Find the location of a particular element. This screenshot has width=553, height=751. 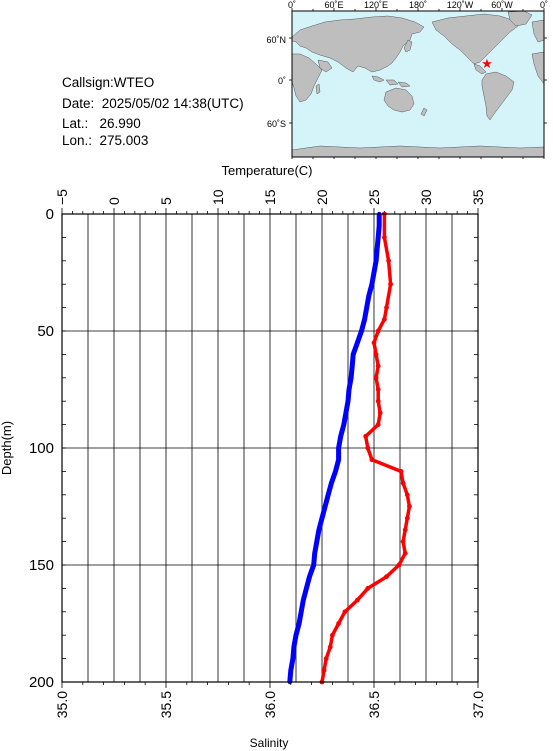

salinity-tick-label: 35.0 is located at coordinates (62, 704).